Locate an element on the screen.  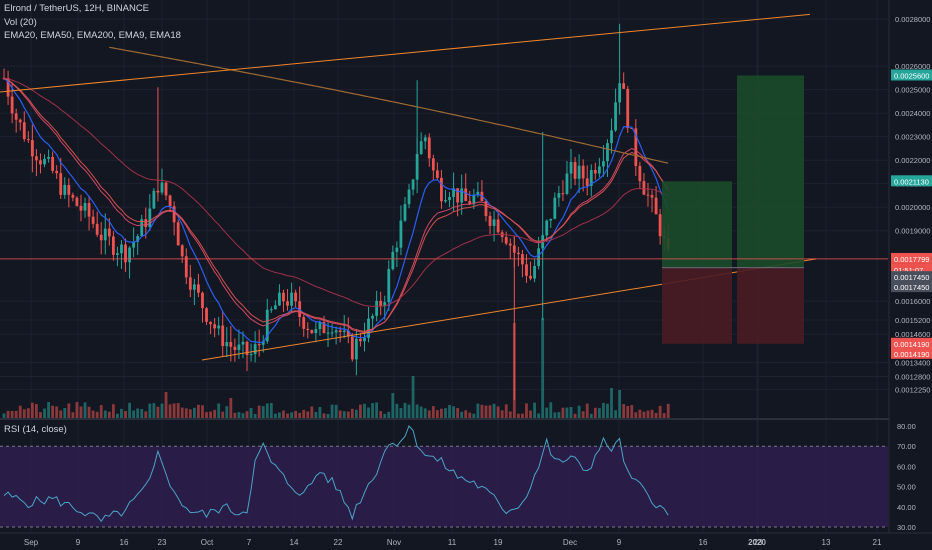
profit-zone is located at coordinates (770, 171).